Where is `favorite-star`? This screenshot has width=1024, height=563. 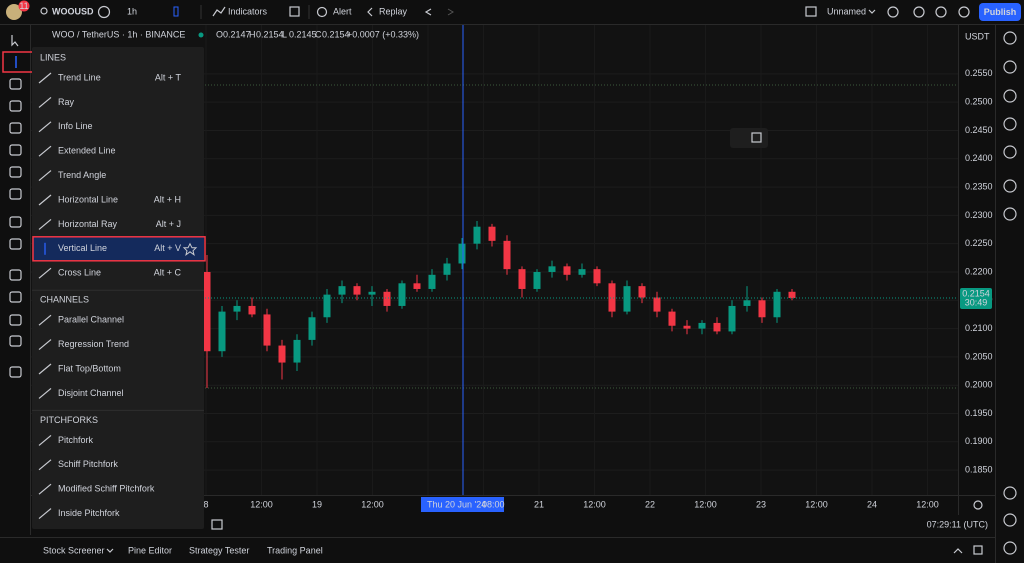 favorite-star is located at coordinates (190, 249).